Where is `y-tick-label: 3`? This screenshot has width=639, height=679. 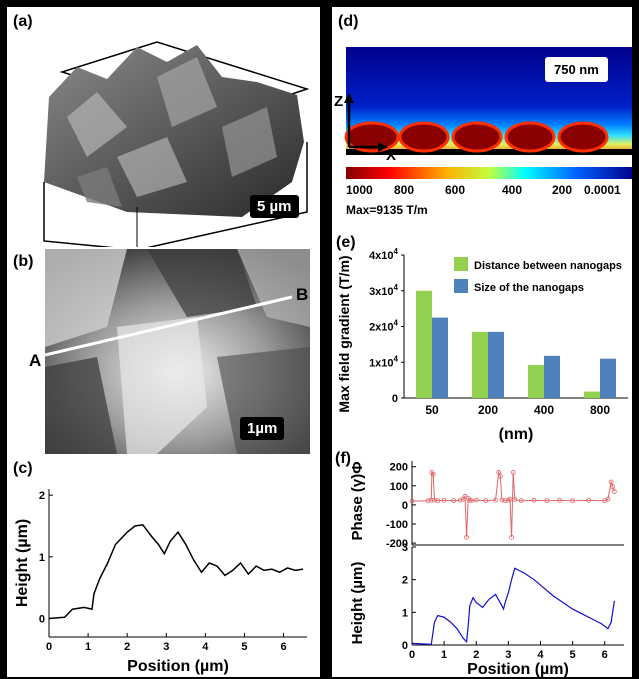 y-tick-label: 3 is located at coordinates (405, 548).